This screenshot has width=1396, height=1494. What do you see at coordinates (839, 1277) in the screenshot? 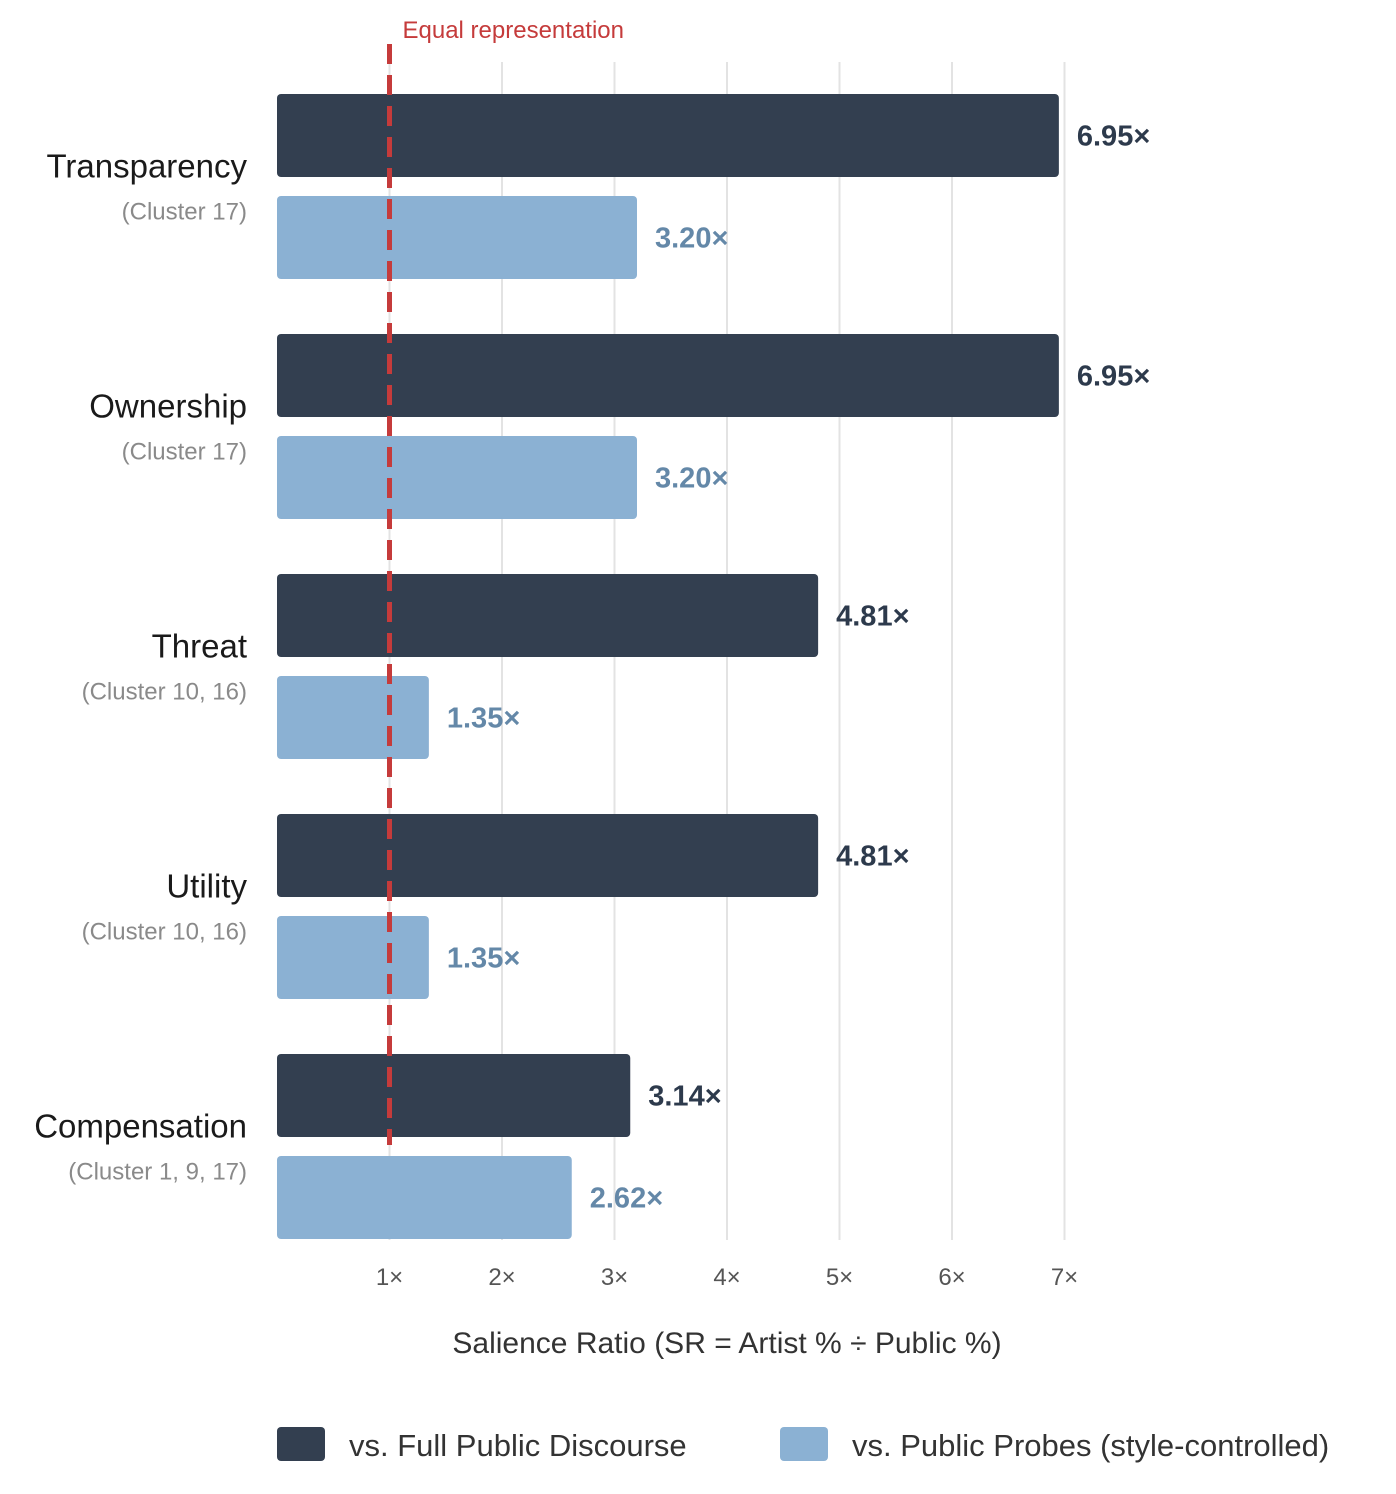
I see `x-tick-label: 5×` at bounding box center [839, 1277].